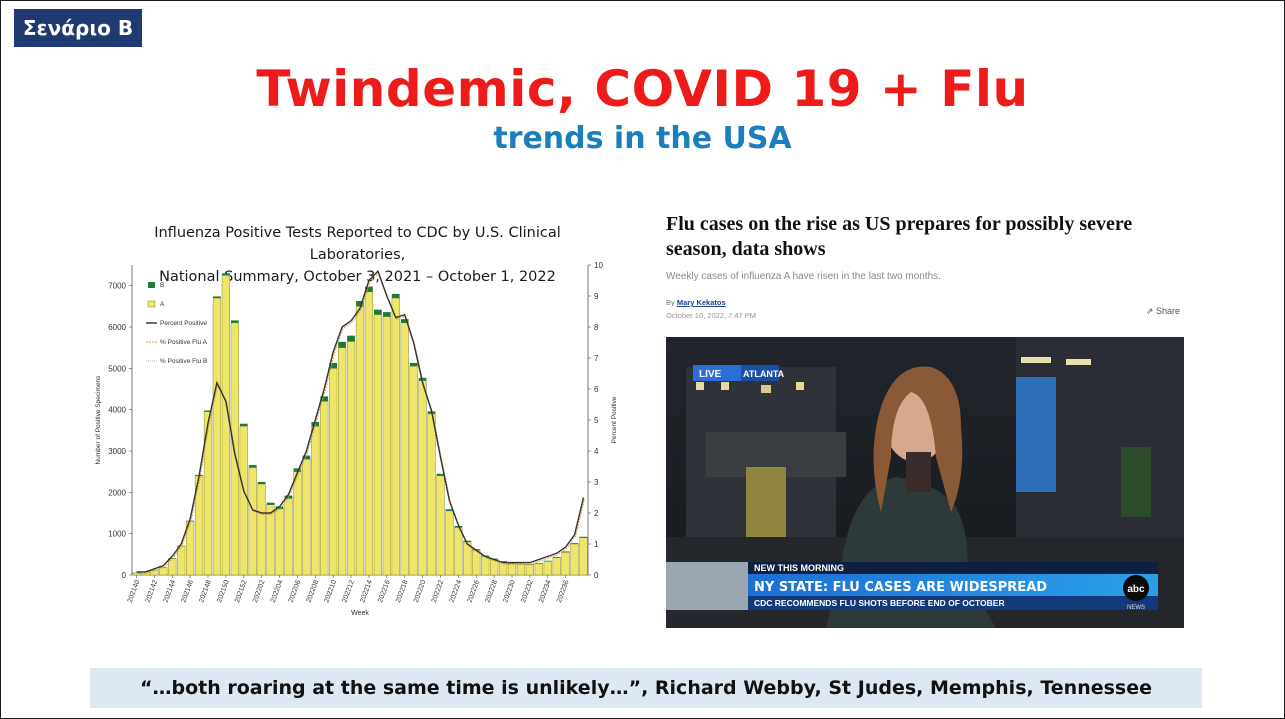  Describe the element at coordinates (348, 591) in the screenshot. I see `x-tick-label: 202212` at that location.